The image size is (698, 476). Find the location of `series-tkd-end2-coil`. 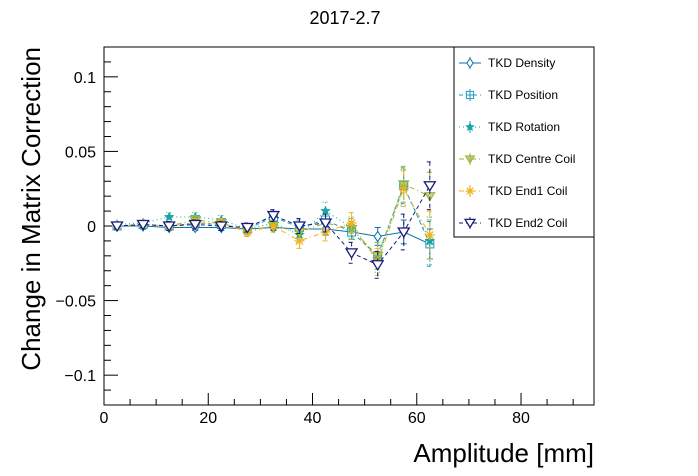

series-tkd-end2-coil is located at coordinates (273, 220).